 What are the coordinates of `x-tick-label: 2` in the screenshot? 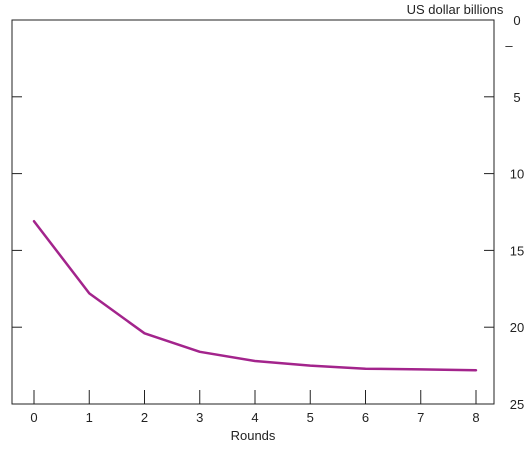 It's located at (144, 417).